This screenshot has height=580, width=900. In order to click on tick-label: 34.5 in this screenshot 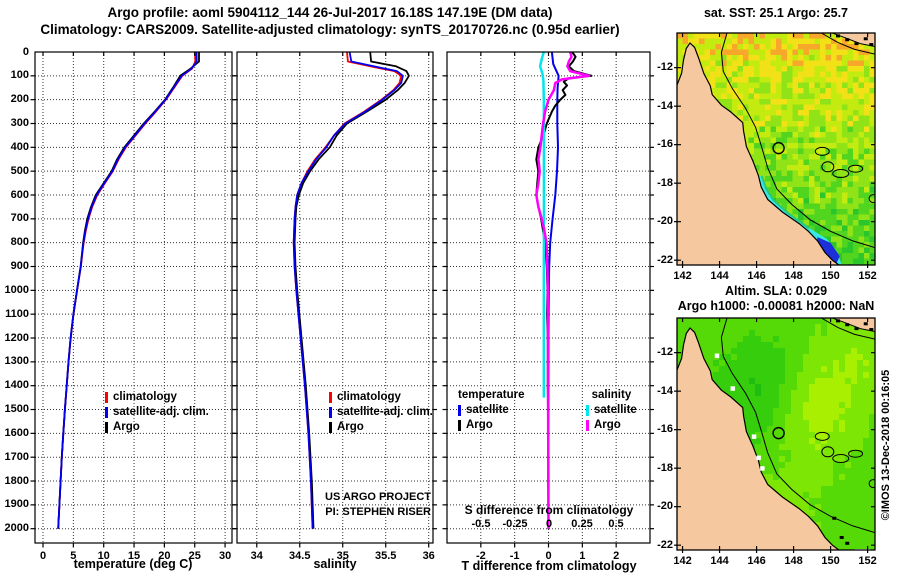, I will do `click(300, 556)`.